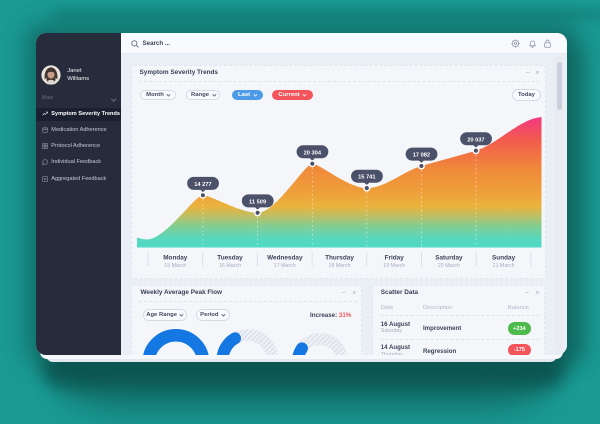  I want to click on svg-text: 20 March, so click(449, 266).